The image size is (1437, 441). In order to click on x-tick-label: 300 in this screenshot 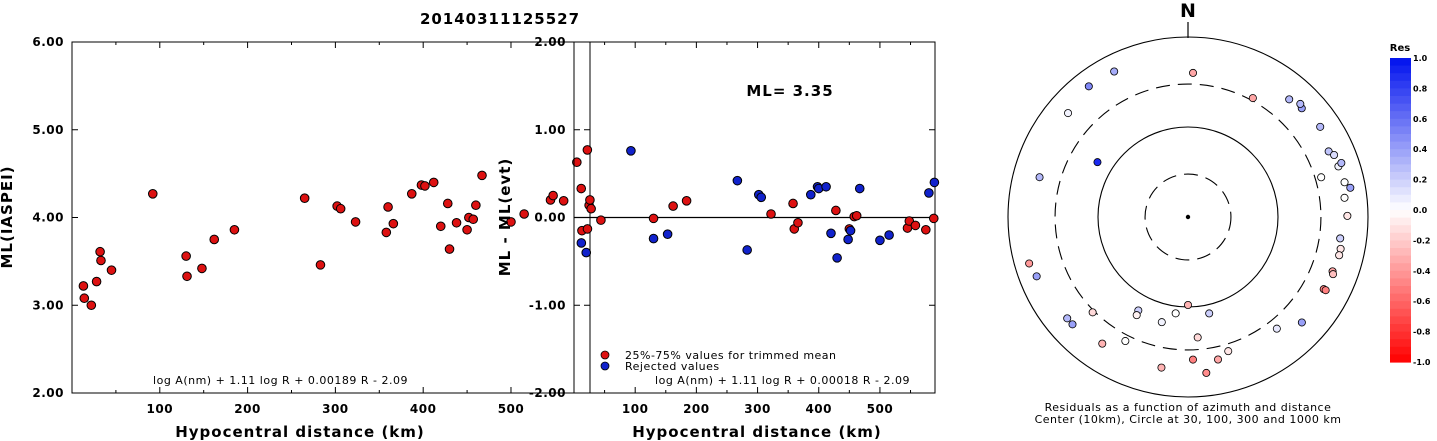, I will do `click(335, 409)`.